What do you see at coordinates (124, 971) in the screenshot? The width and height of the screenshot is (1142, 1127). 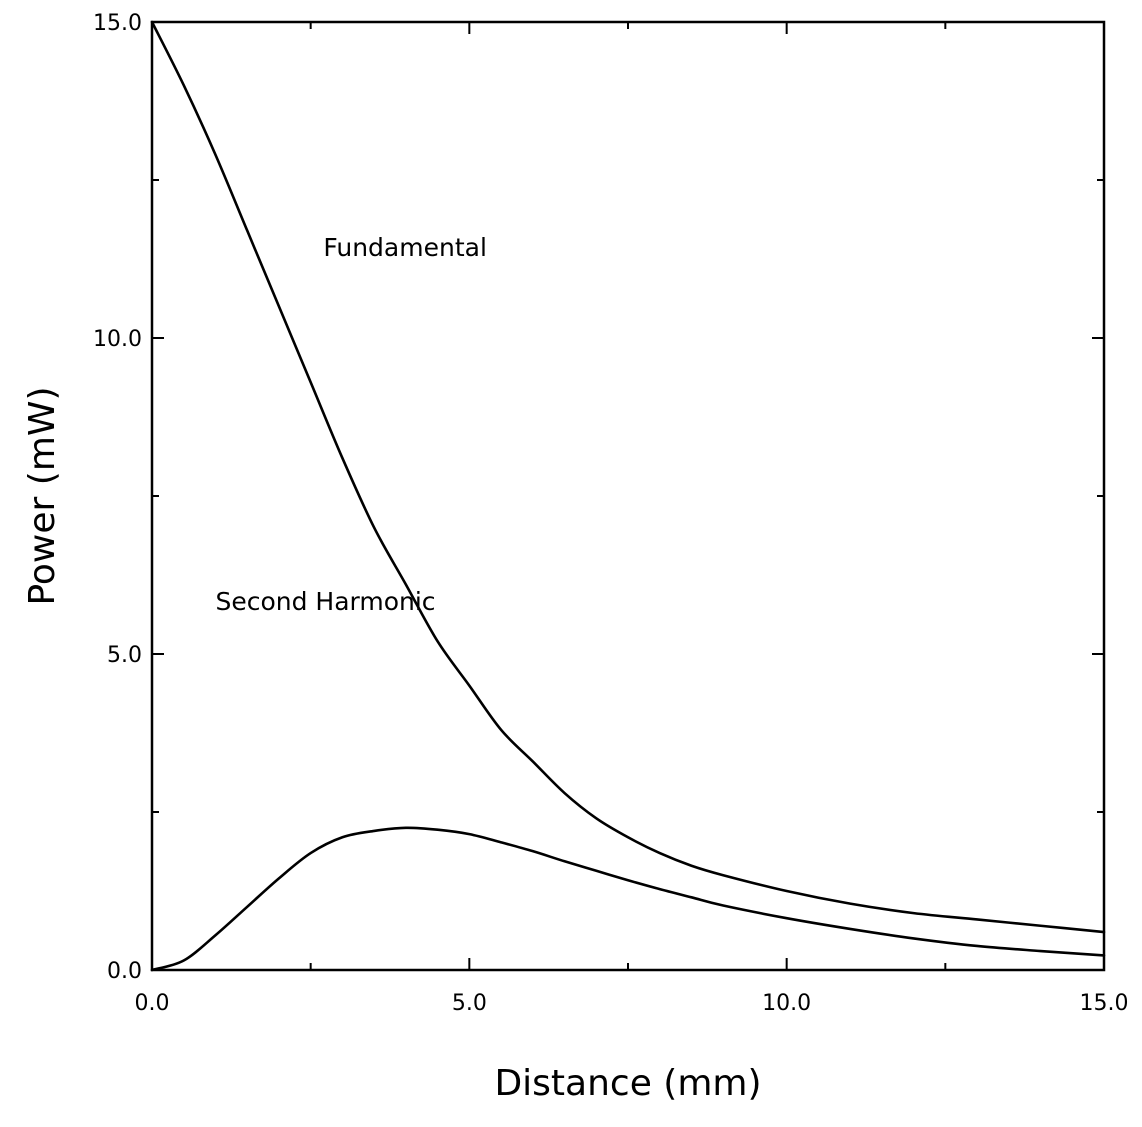 I see `y-tick-label: 0.0` at bounding box center [124, 971].